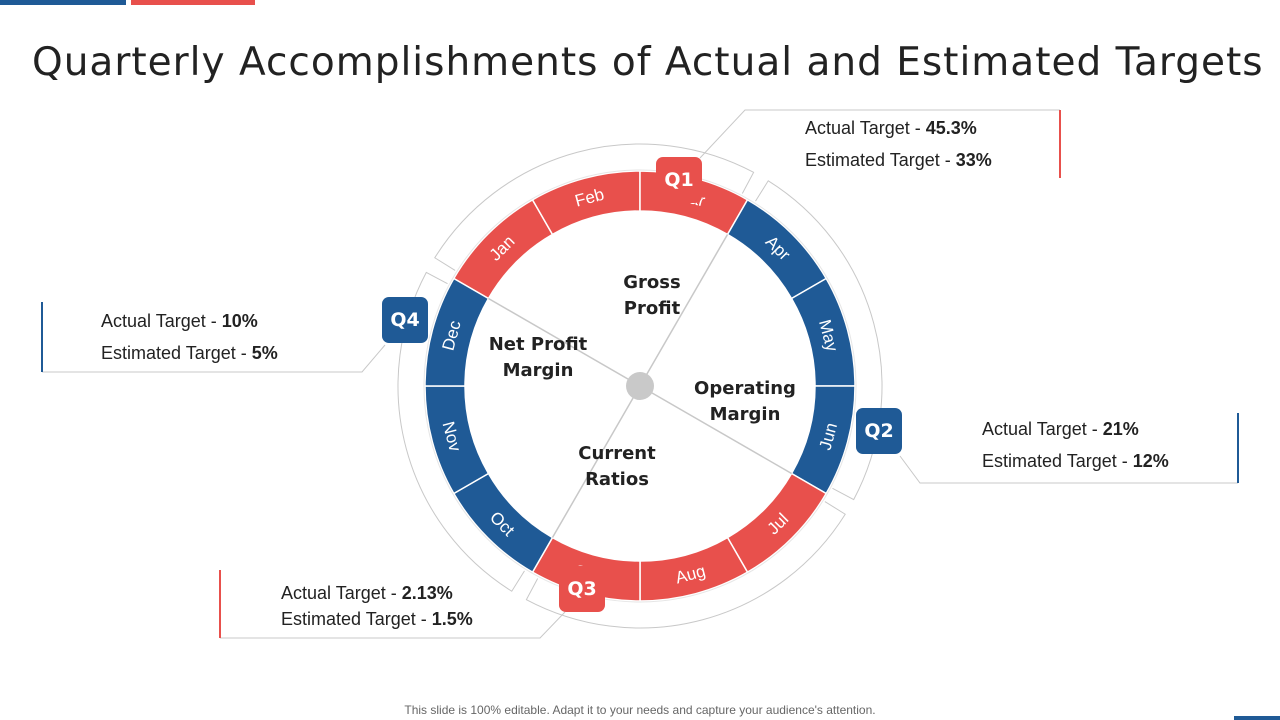 This screenshot has width=1280, height=720. Describe the element at coordinates (405, 320) in the screenshot. I see `q4-badge: Q4` at that location.